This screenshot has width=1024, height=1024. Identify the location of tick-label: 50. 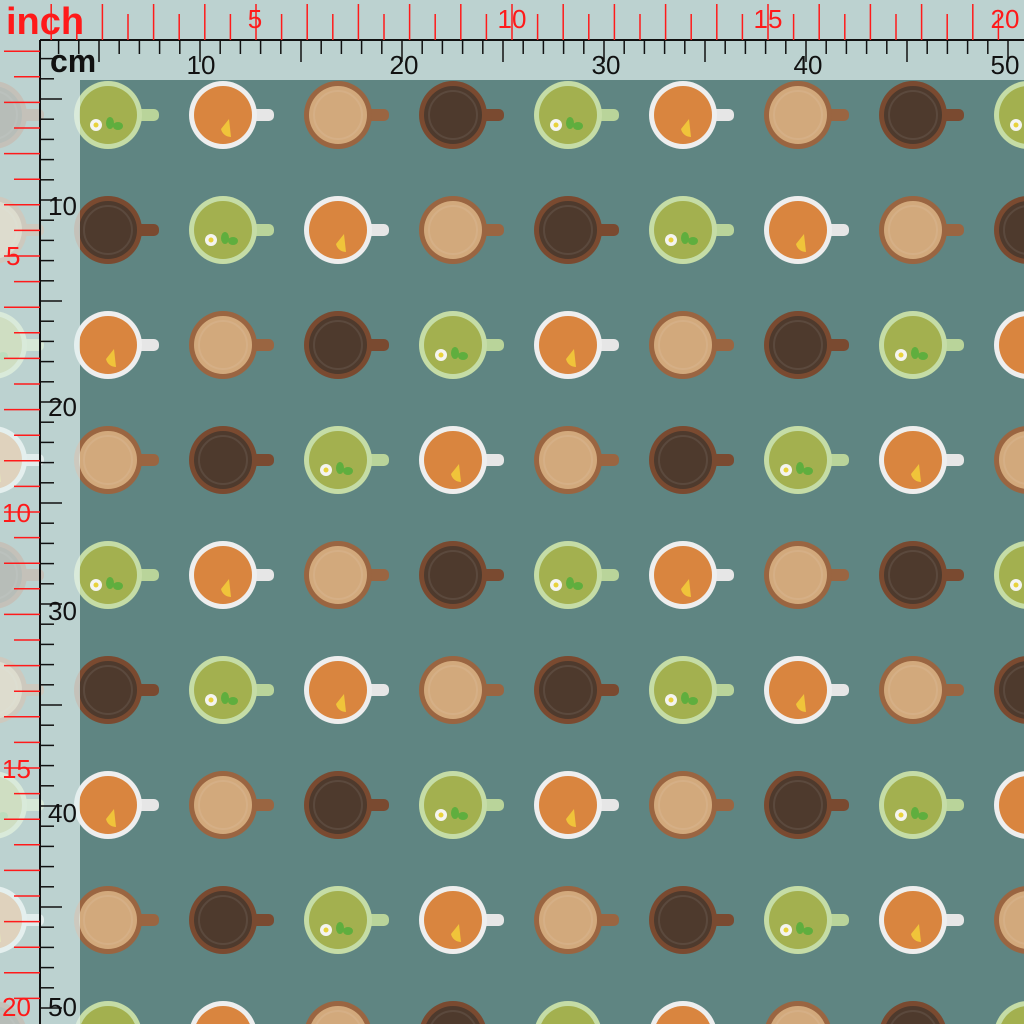
(62, 1007).